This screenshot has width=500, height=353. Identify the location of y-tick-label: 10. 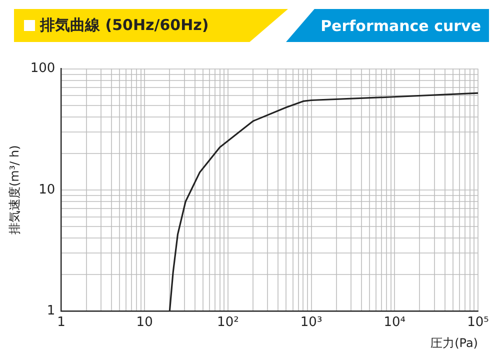
(47, 190).